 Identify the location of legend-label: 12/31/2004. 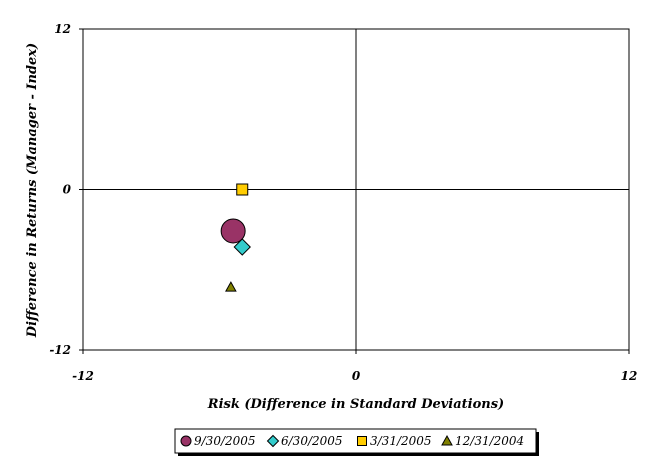
(489, 441).